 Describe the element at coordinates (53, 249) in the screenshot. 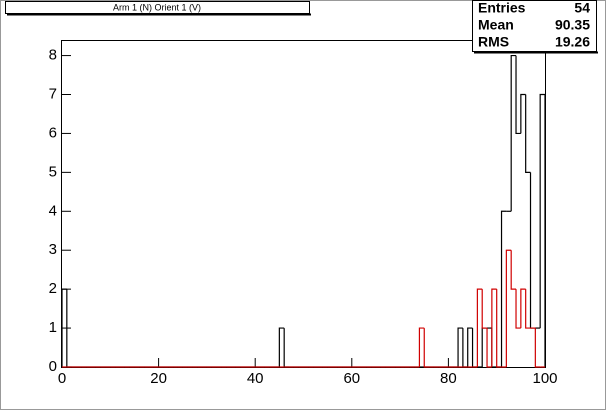

I see `y-tick-label: 3` at that location.